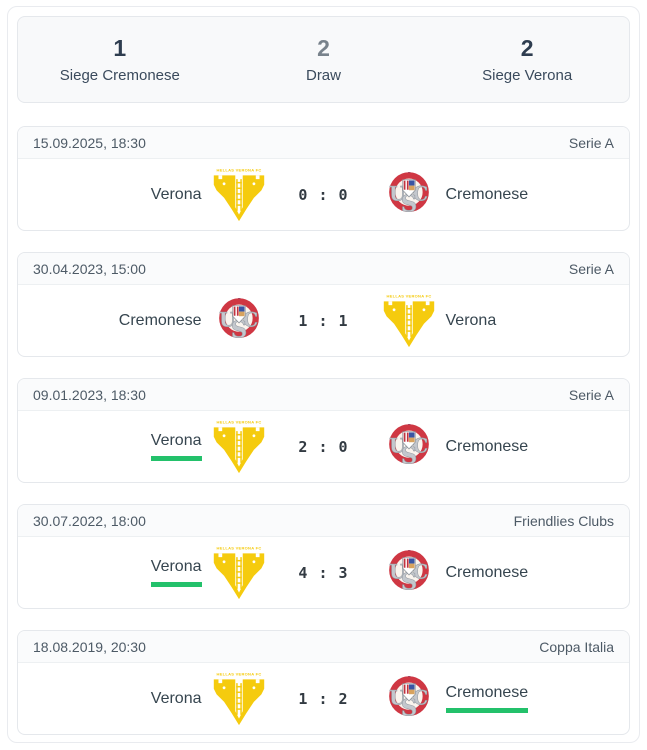  I want to click on summary-item-draws: 2 Draw, so click(324, 59).